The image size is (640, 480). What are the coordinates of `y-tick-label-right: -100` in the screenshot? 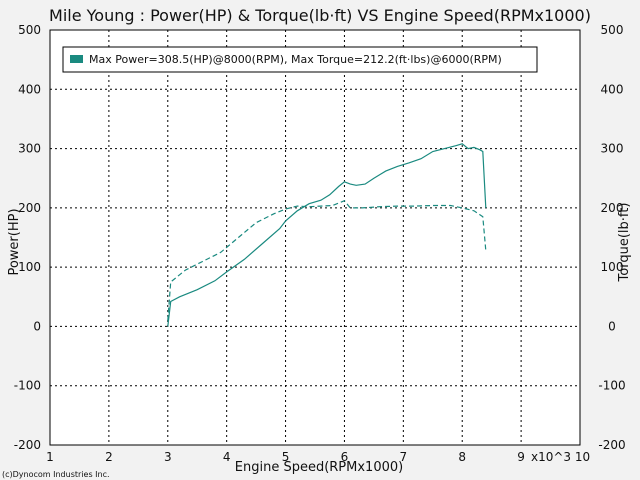 It's located at (611, 386).